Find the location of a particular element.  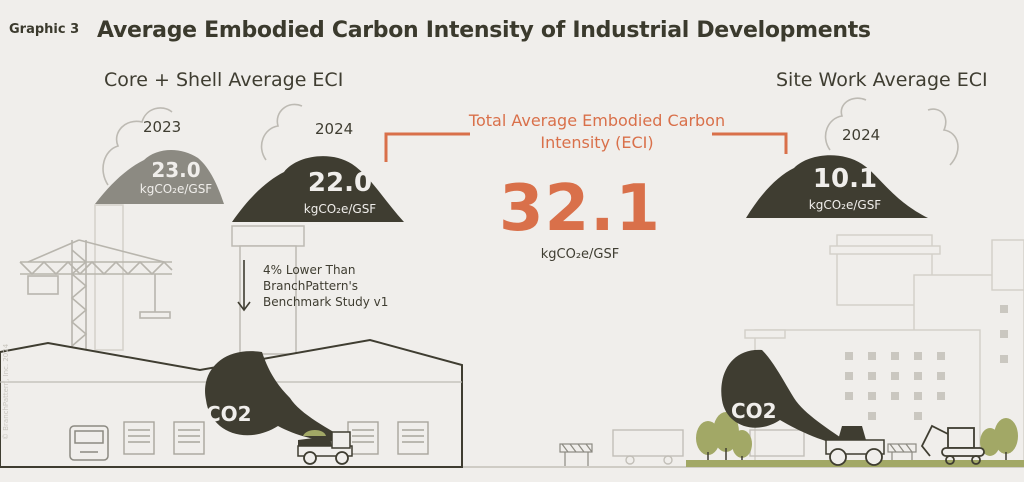

excavator-illustration is located at coordinates (952, 444).